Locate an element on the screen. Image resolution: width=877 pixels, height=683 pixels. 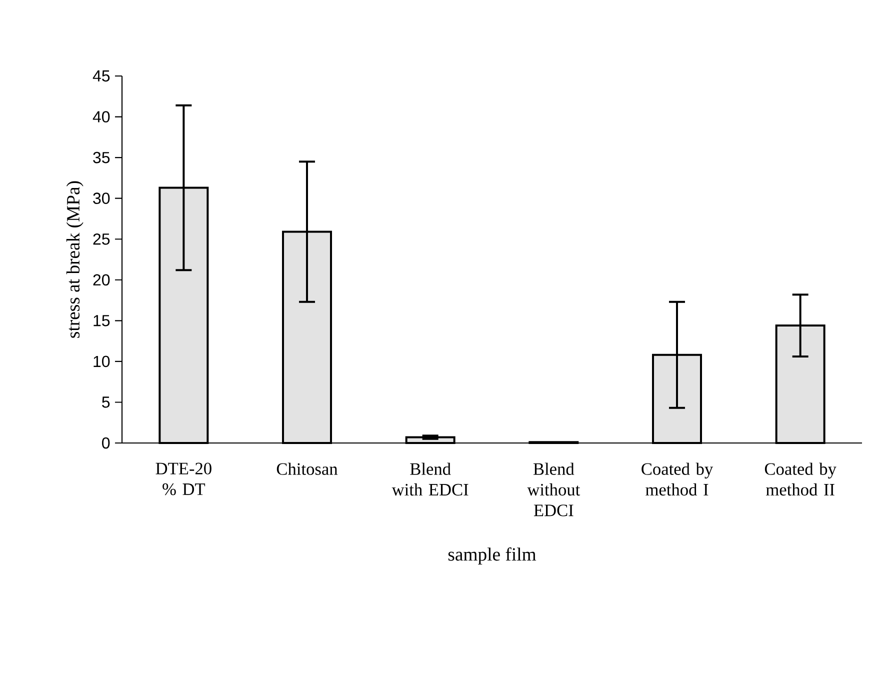
x-tick-label: DTE-20 % DT is located at coordinates (184, 479).